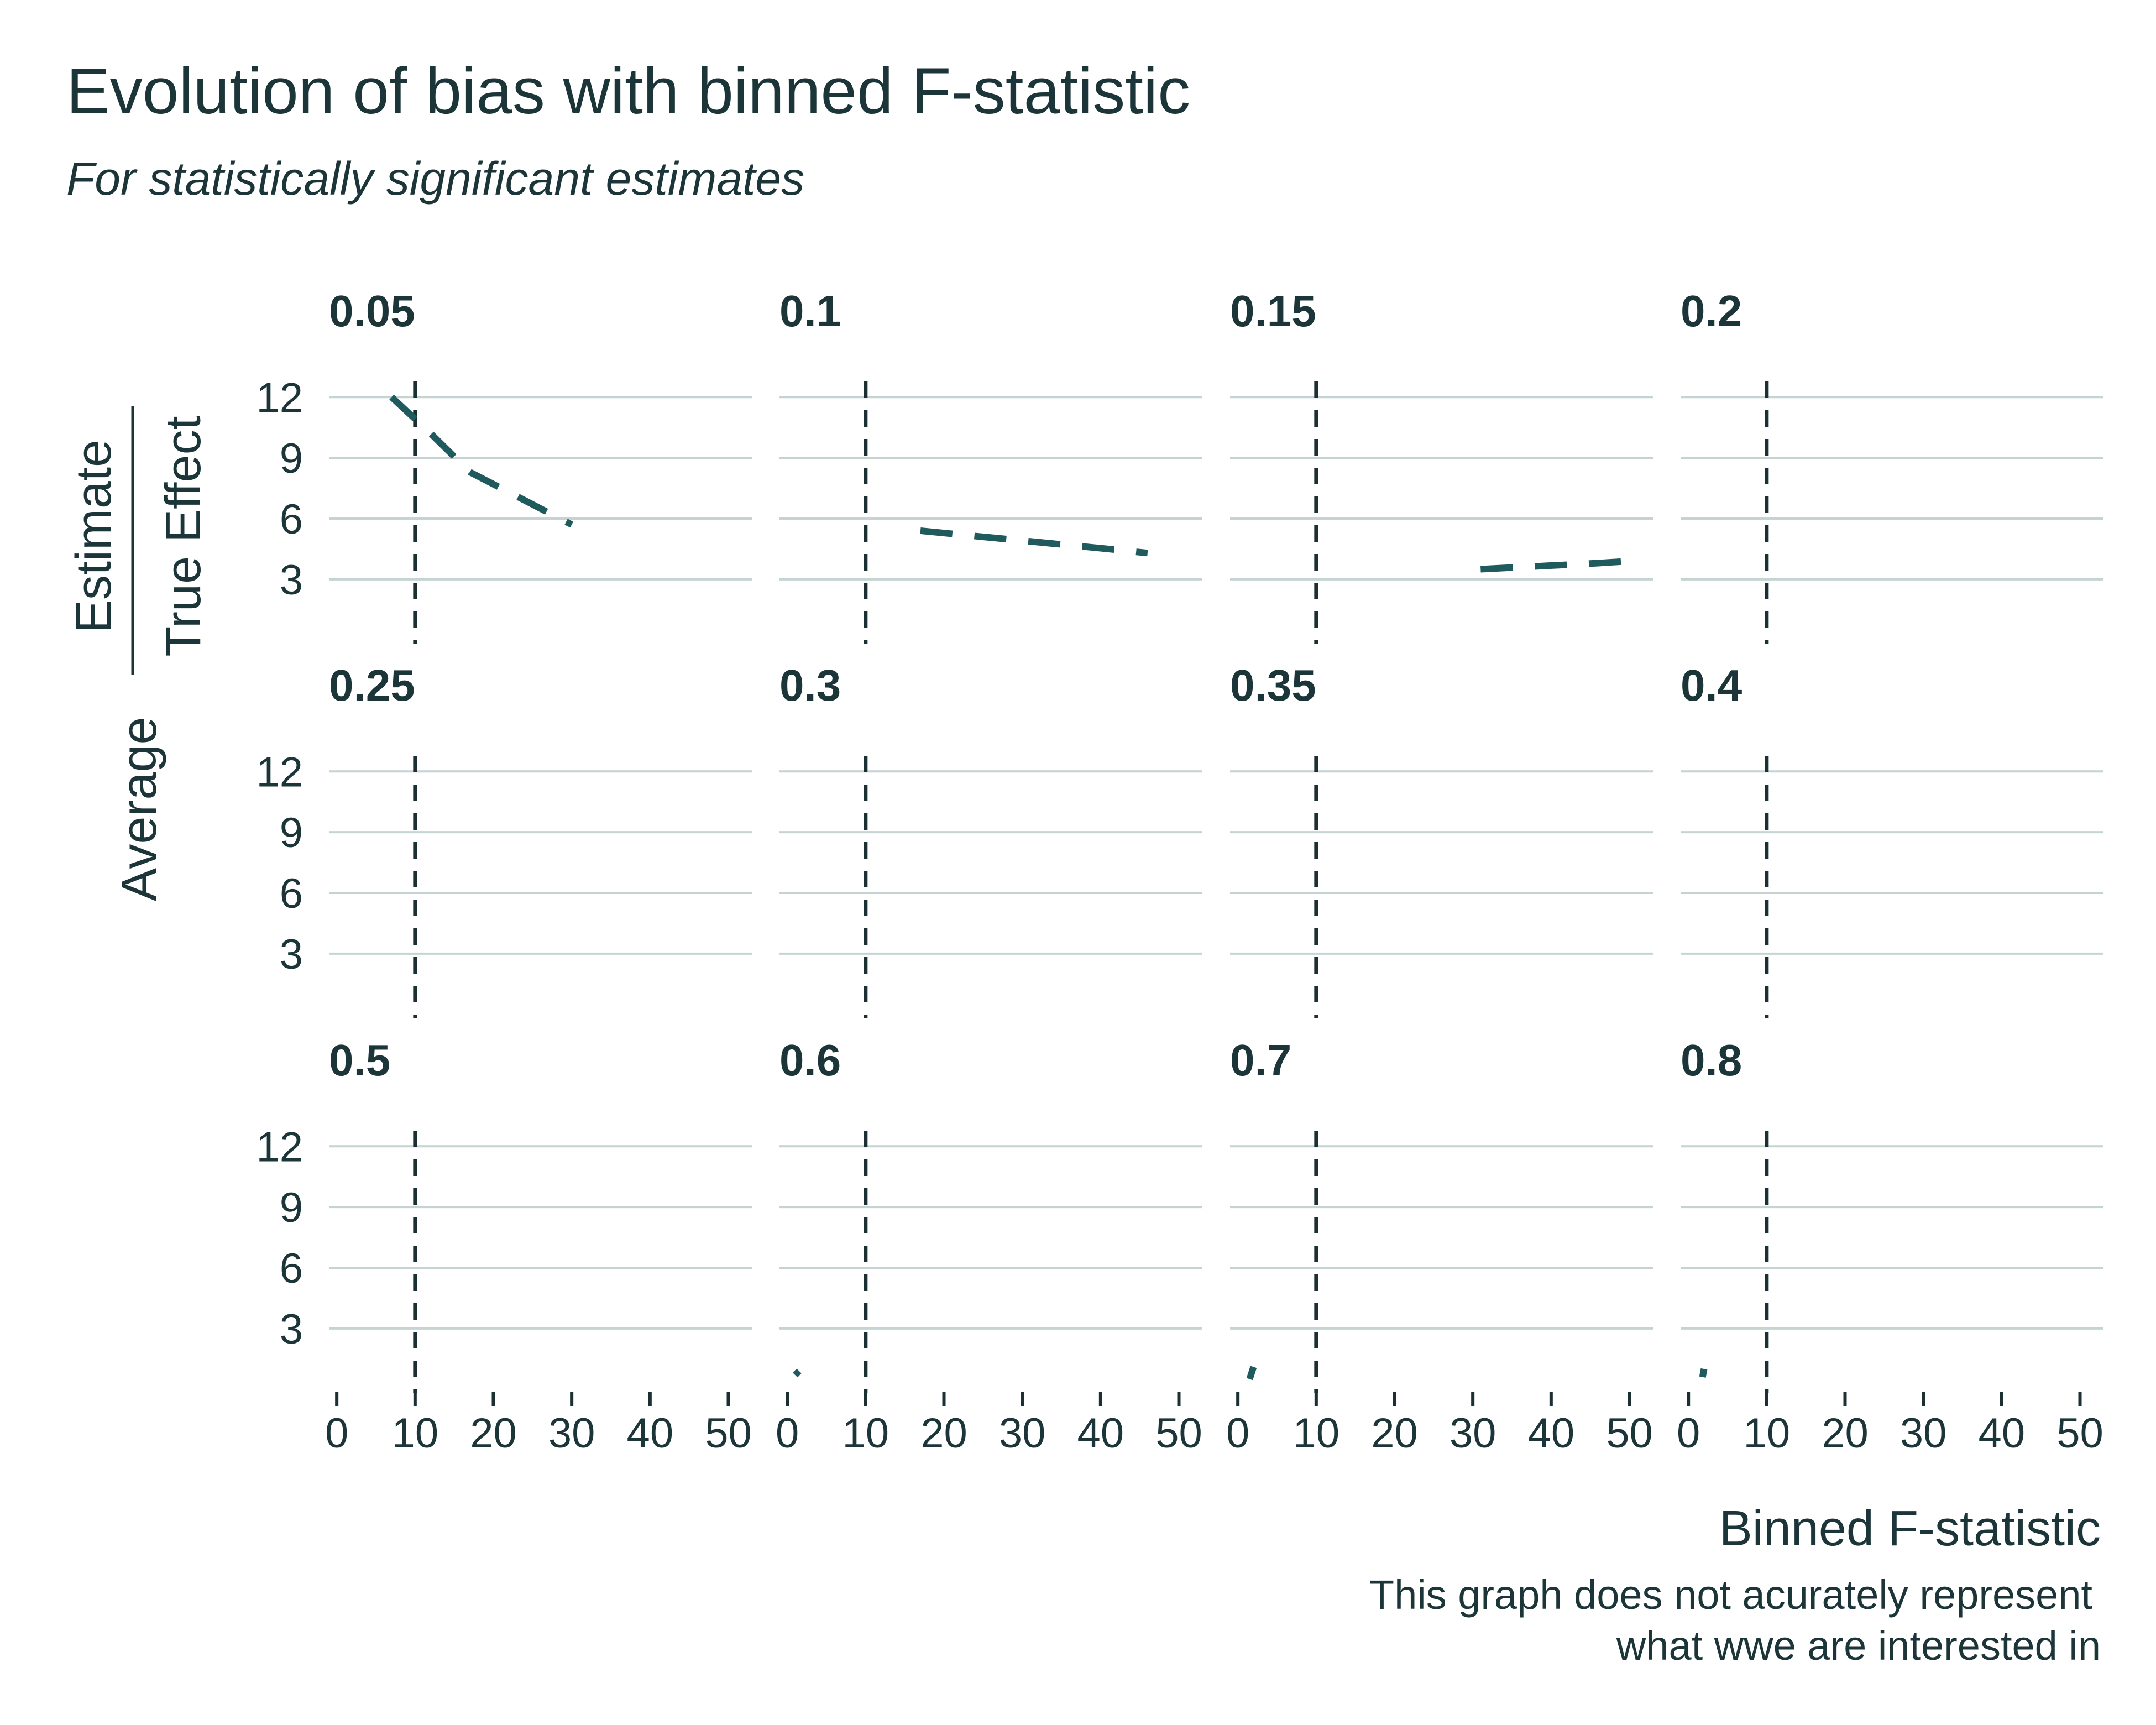 The width and height of the screenshot is (2156, 1725). I want to click on facet-label: 0.15, so click(1273, 311).